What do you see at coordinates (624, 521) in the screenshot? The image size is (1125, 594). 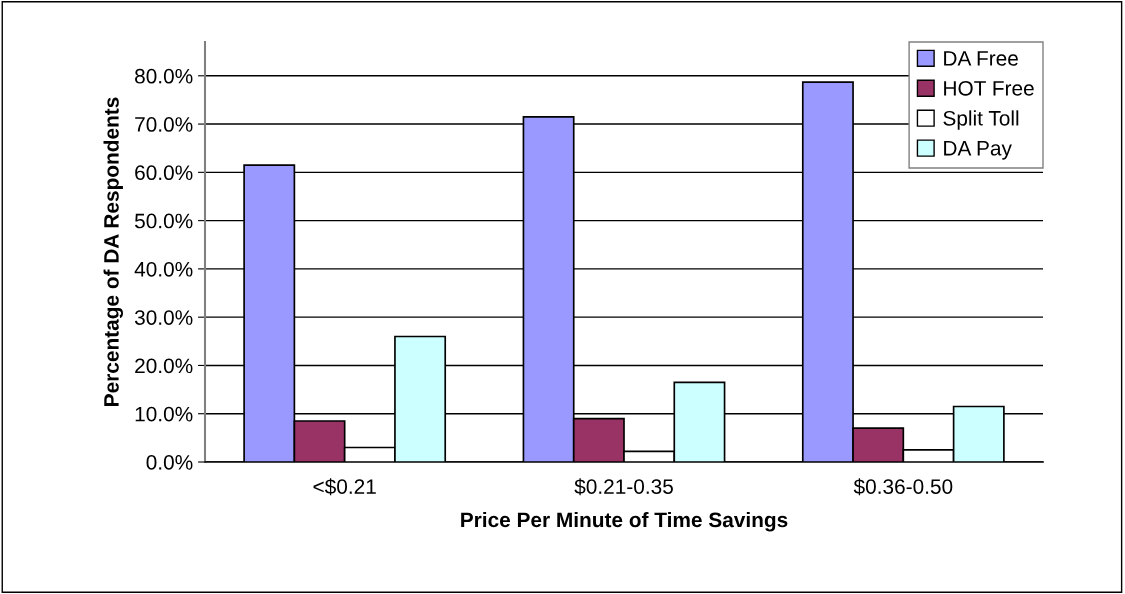 I see `x-axis-title: Price Per Minute of Time Savings` at bounding box center [624, 521].